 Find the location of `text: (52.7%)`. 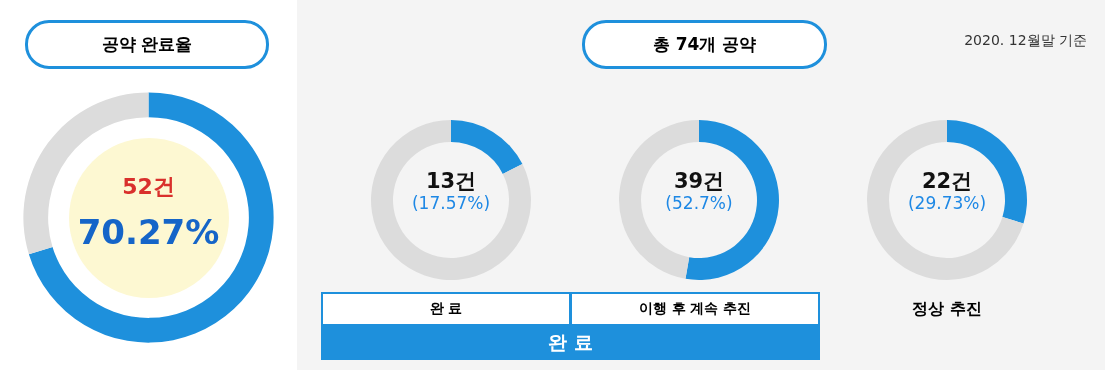

text: (52.7%) is located at coordinates (699, 202).